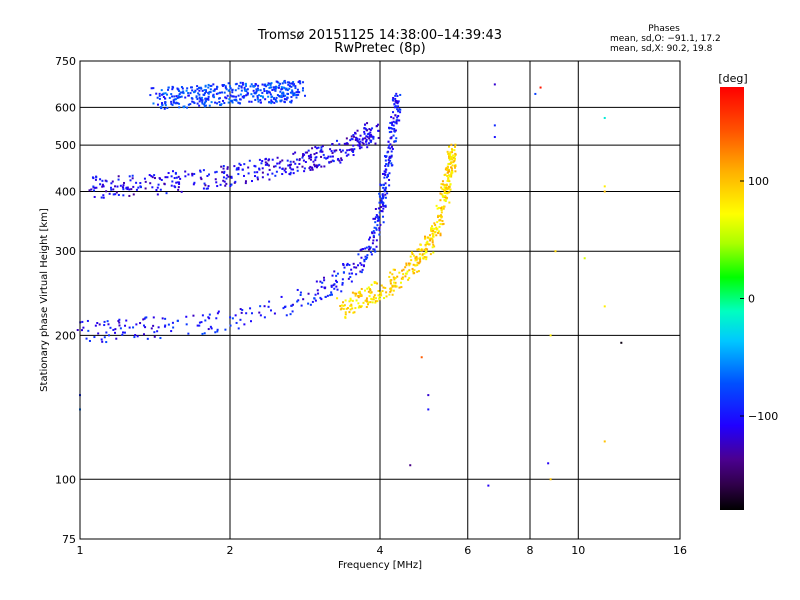  Describe the element at coordinates (665, 39) in the screenshot. I see `stats-o-mode: mean, sd,O: −91.1, 17.2` at that location.